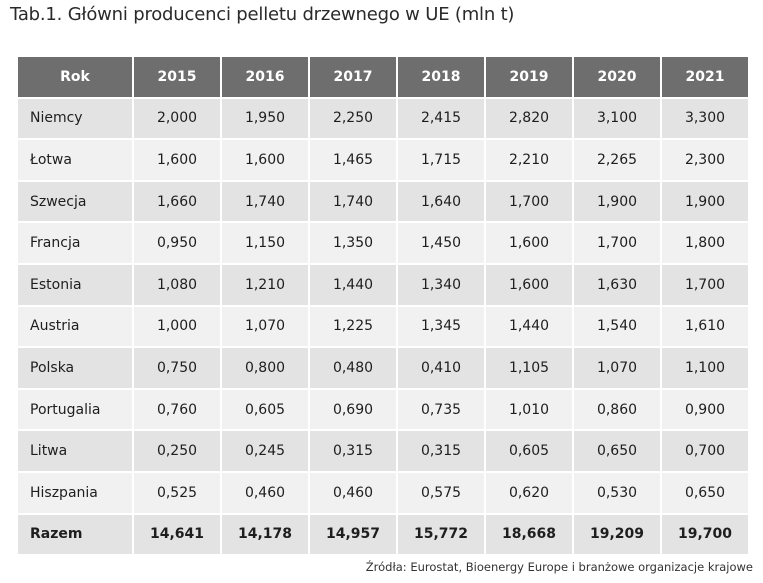 This screenshot has height=583, width=763. Describe the element at coordinates (705, 409) in the screenshot. I see `value-cell: 0,900` at that location.